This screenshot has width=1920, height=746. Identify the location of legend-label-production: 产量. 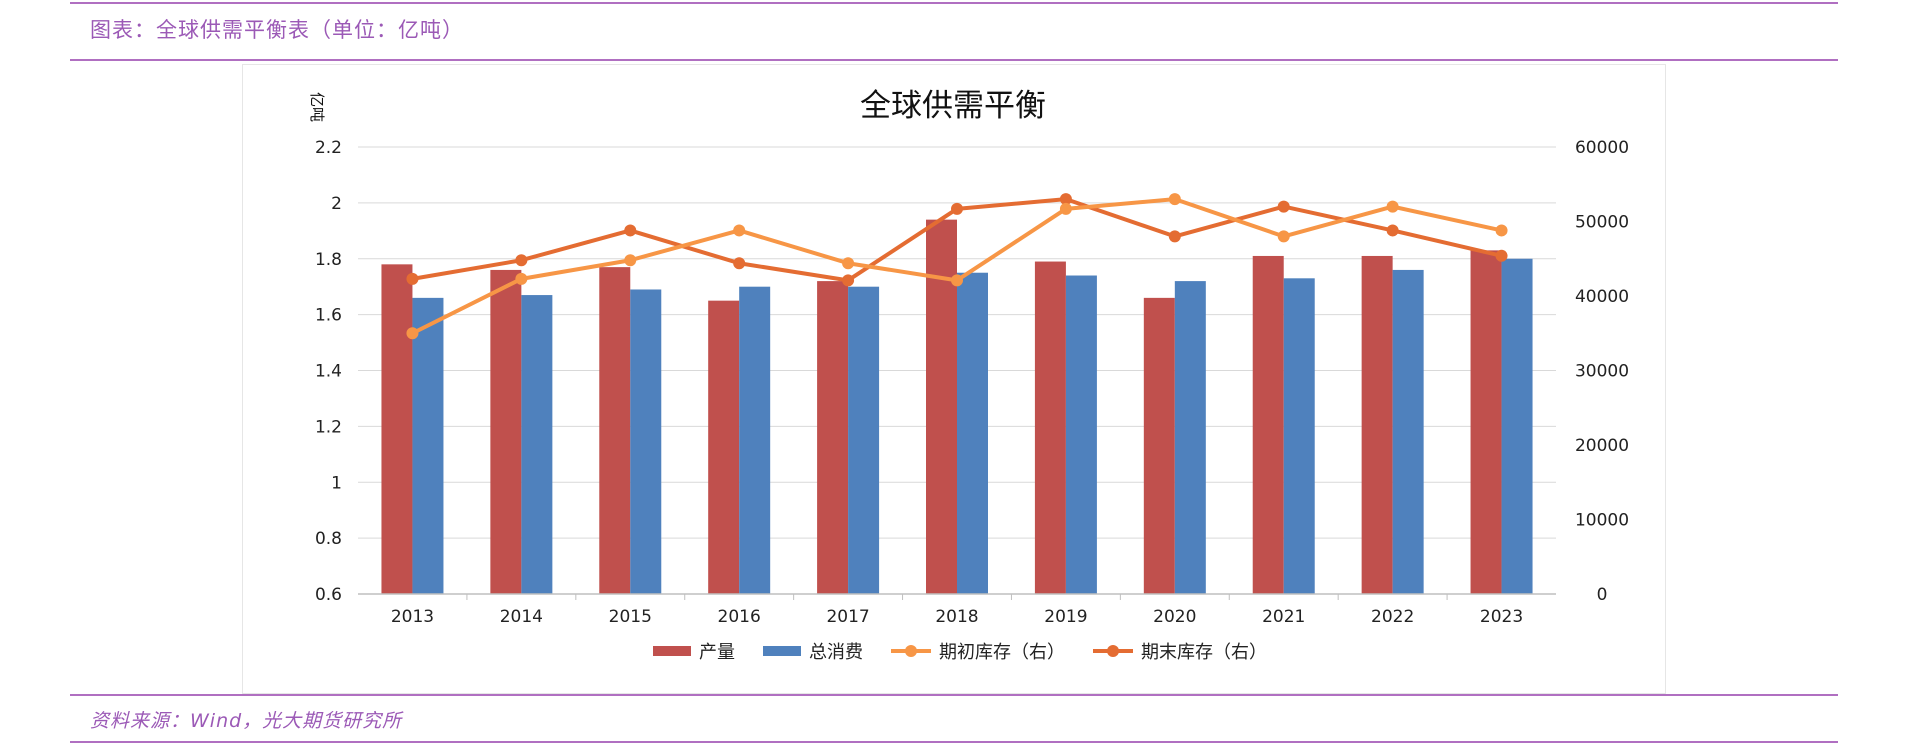
(717, 652).